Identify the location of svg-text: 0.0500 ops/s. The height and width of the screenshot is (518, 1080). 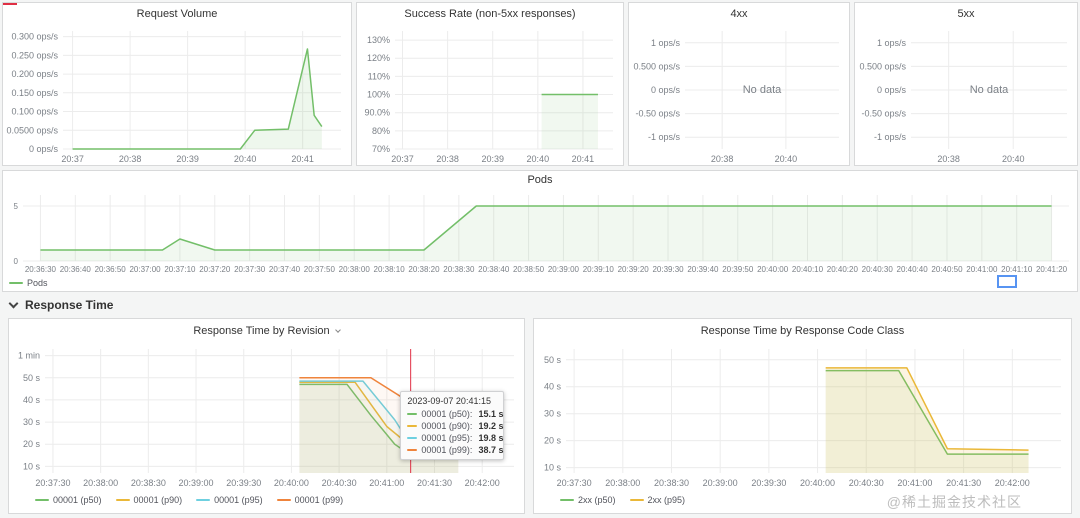
(32, 130).